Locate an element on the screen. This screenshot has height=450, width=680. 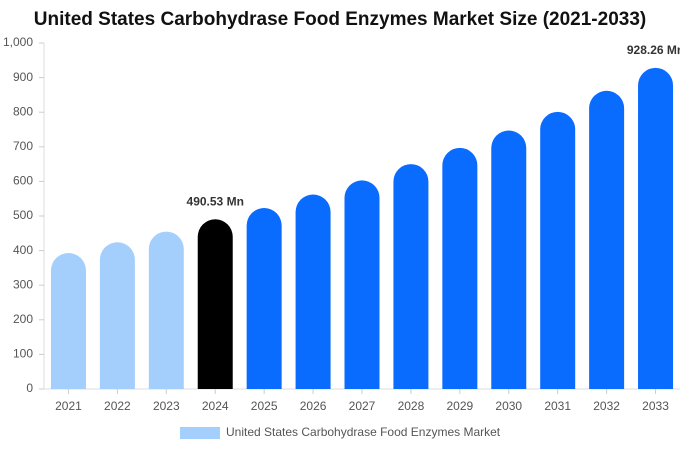
x-tick-label: 2024 is located at coordinates (215, 406).